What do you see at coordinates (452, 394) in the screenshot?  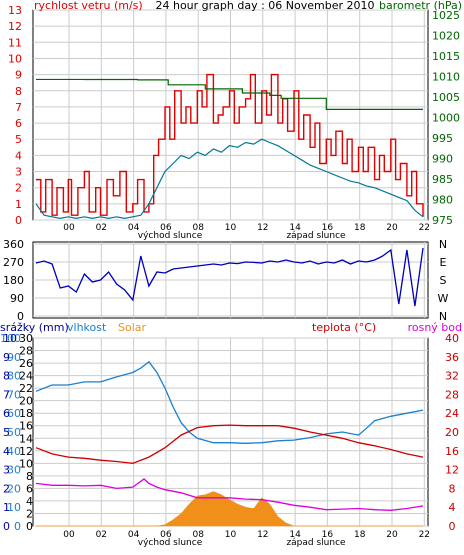 I see `temp-tick-label: 28` at bounding box center [452, 394].